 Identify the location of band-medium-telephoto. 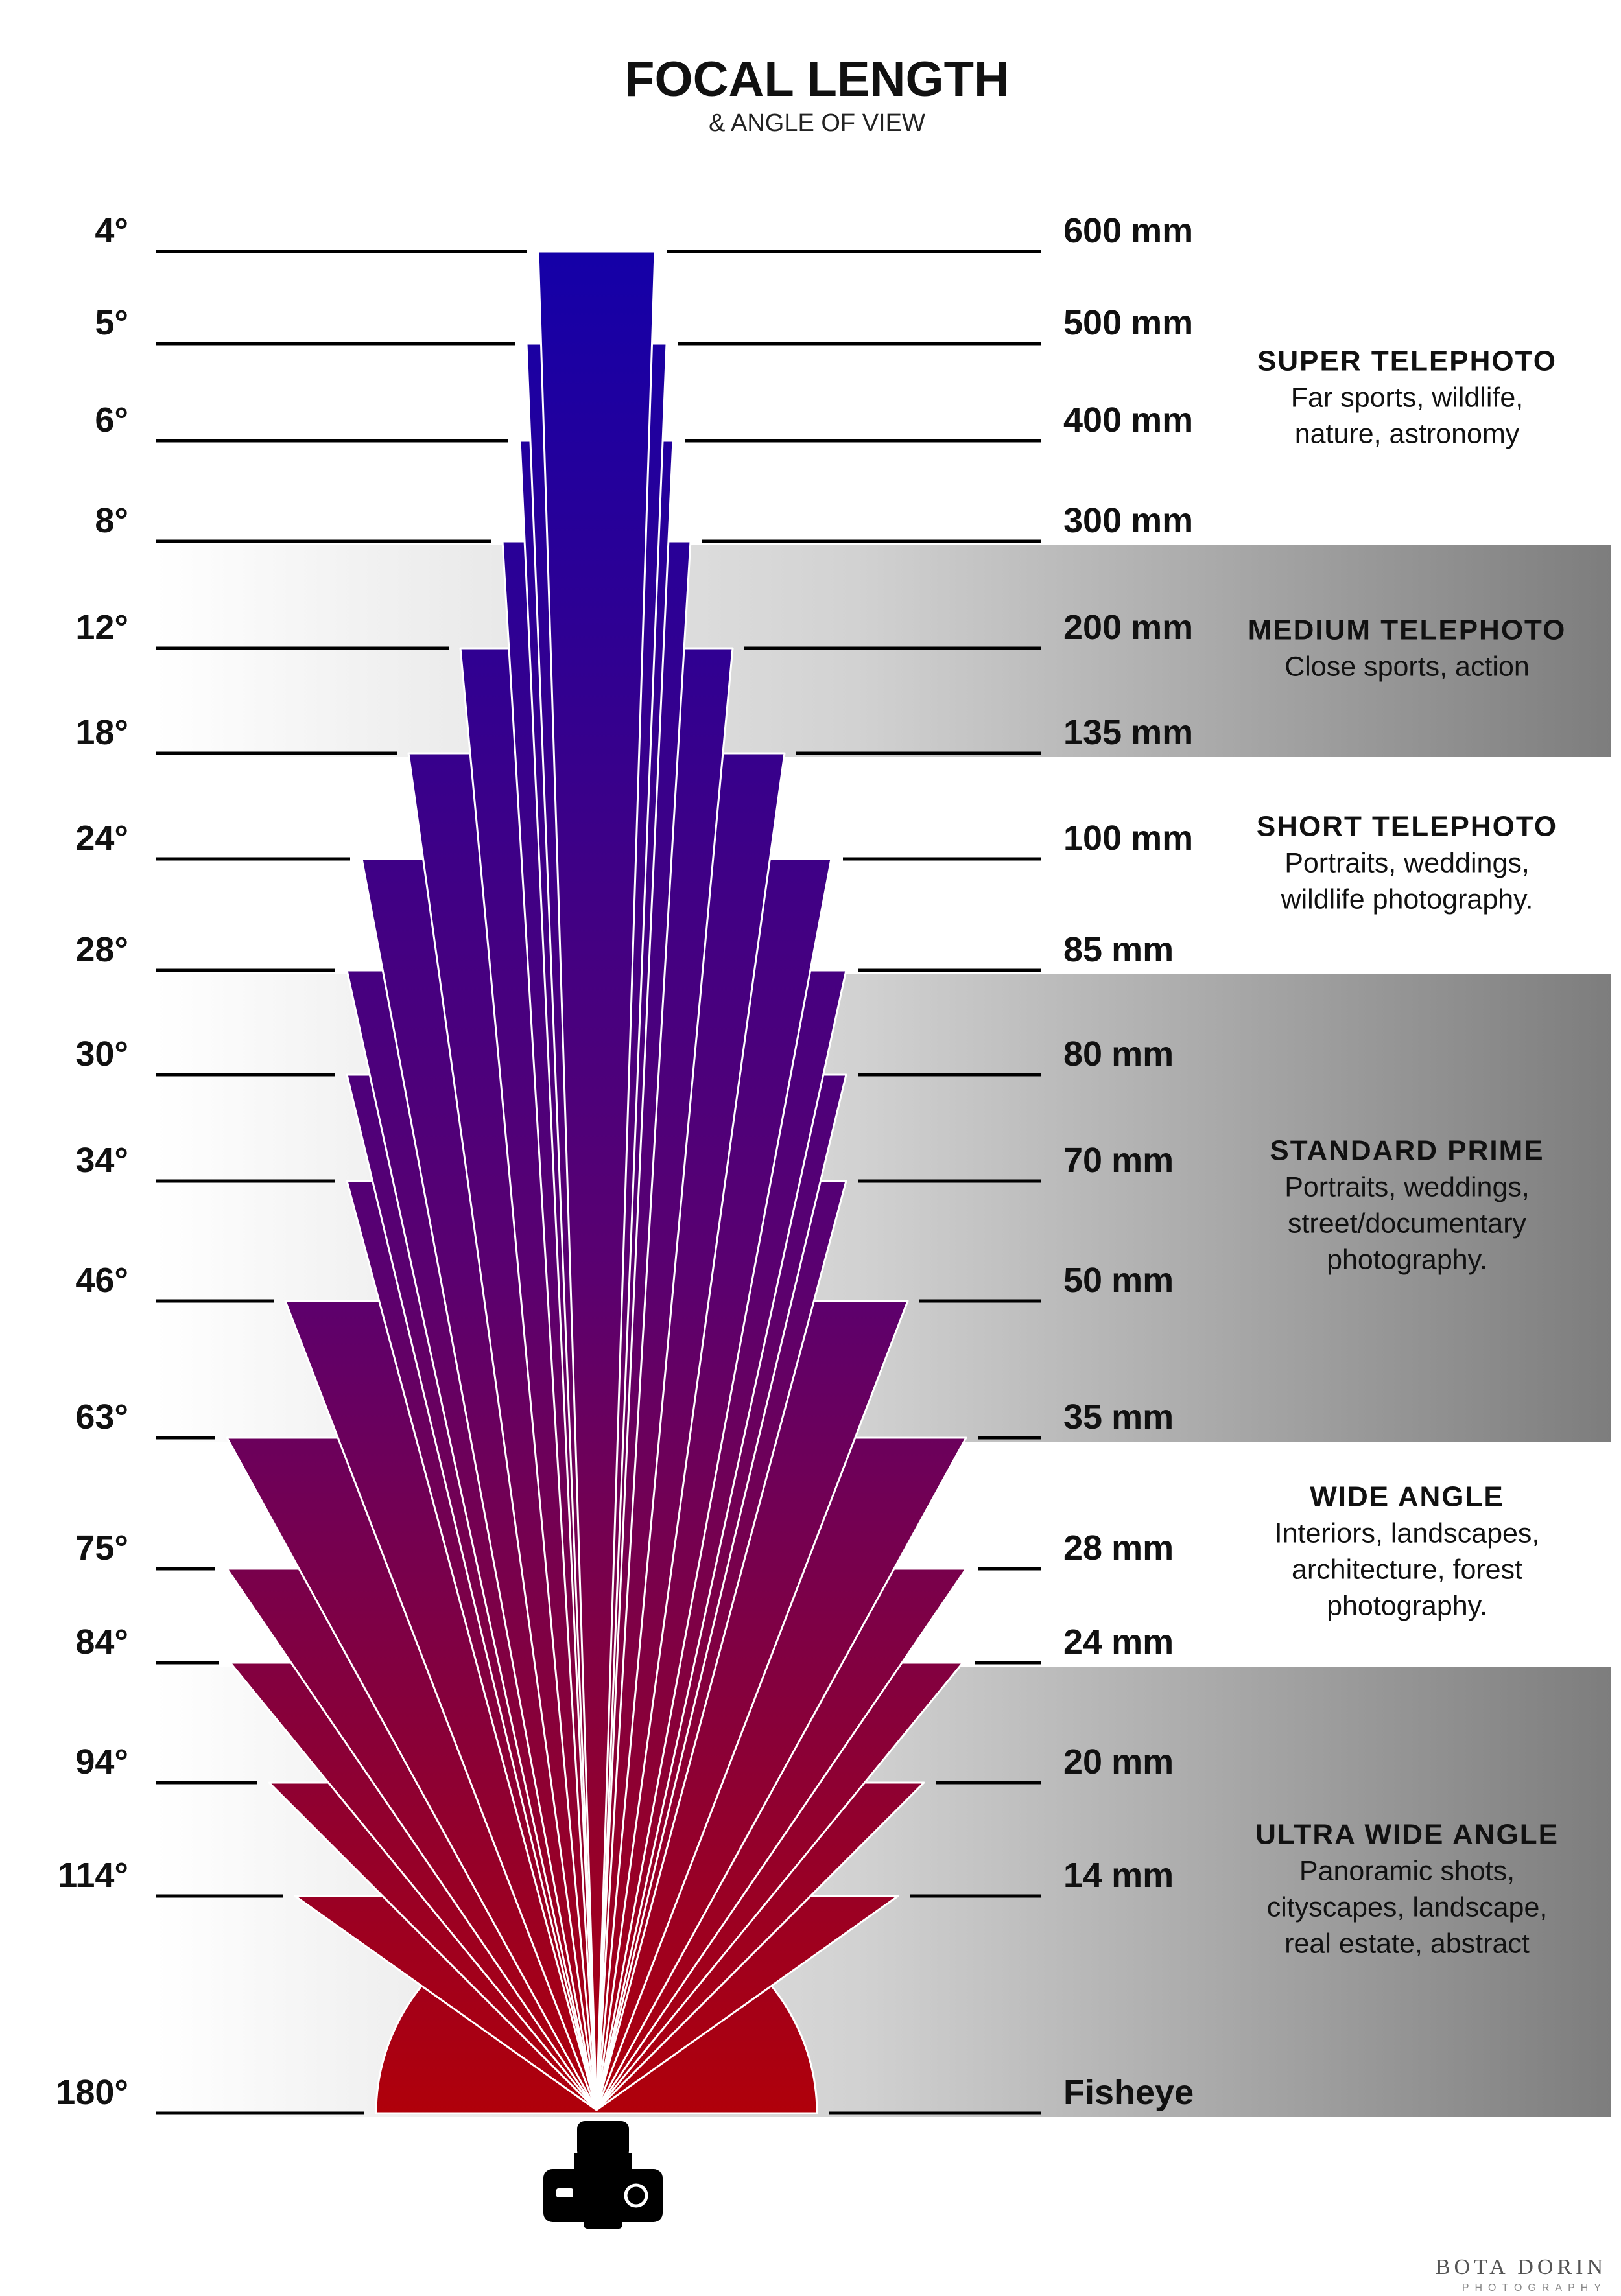
(883, 651).